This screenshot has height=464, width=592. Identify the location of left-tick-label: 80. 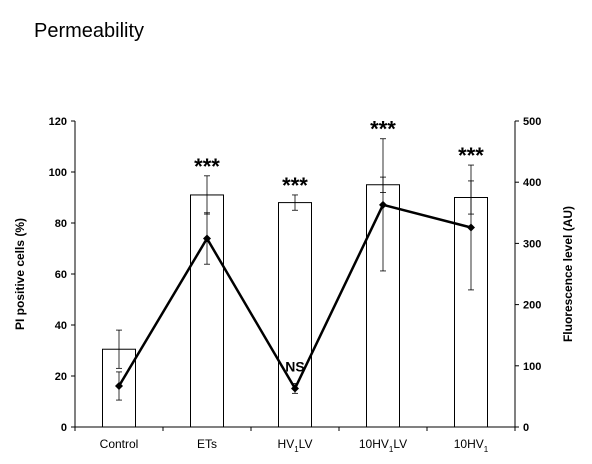
(61, 224).